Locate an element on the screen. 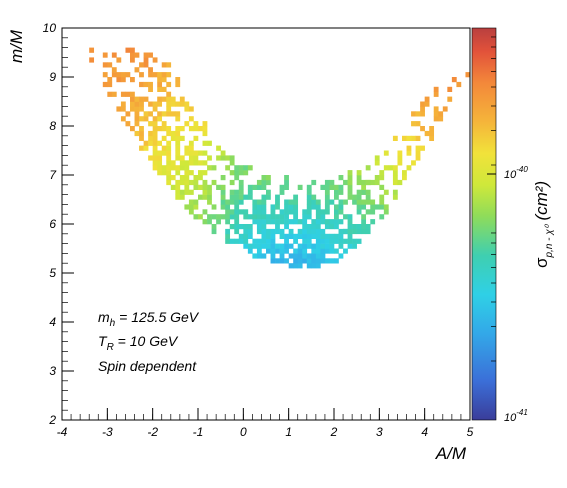 This screenshot has height=488, width=567. x-tick-label: 5 is located at coordinates (470, 432).